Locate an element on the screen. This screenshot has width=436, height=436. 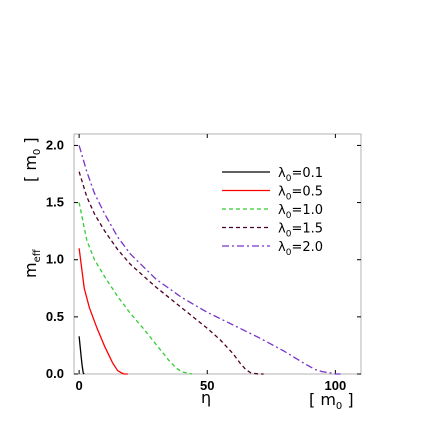
x-tick-label: 0 is located at coordinates (79, 385).